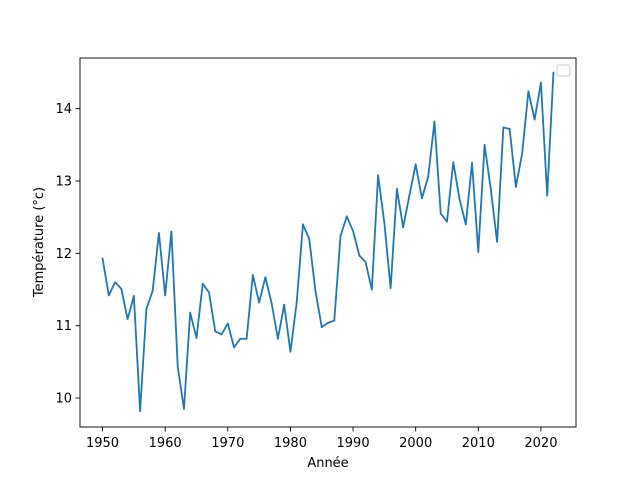 This screenshot has height=480, width=640. Describe the element at coordinates (563, 70) in the screenshot. I see `legend-box` at that location.